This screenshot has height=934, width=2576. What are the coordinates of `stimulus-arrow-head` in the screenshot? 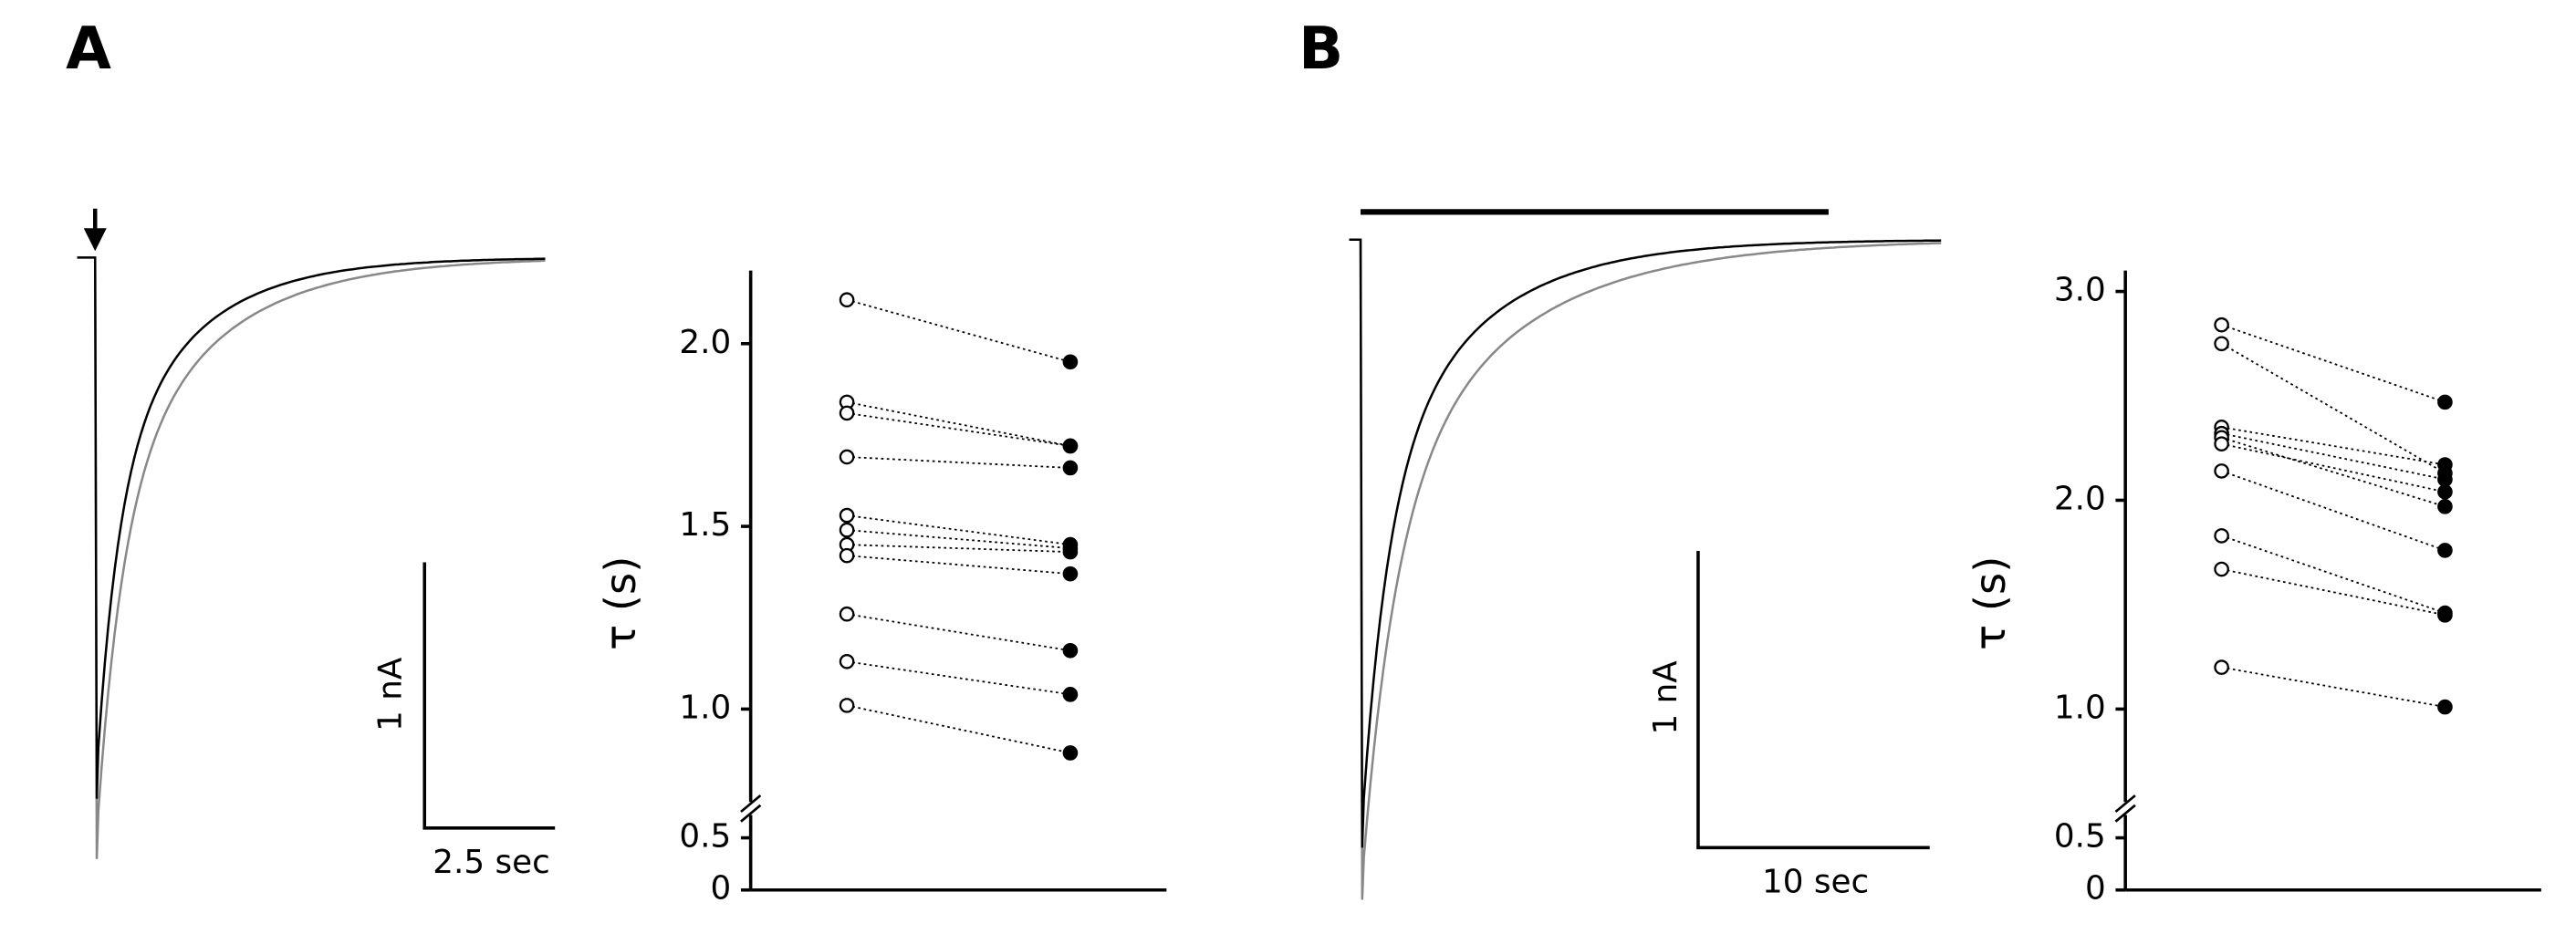 It's located at (95, 240).